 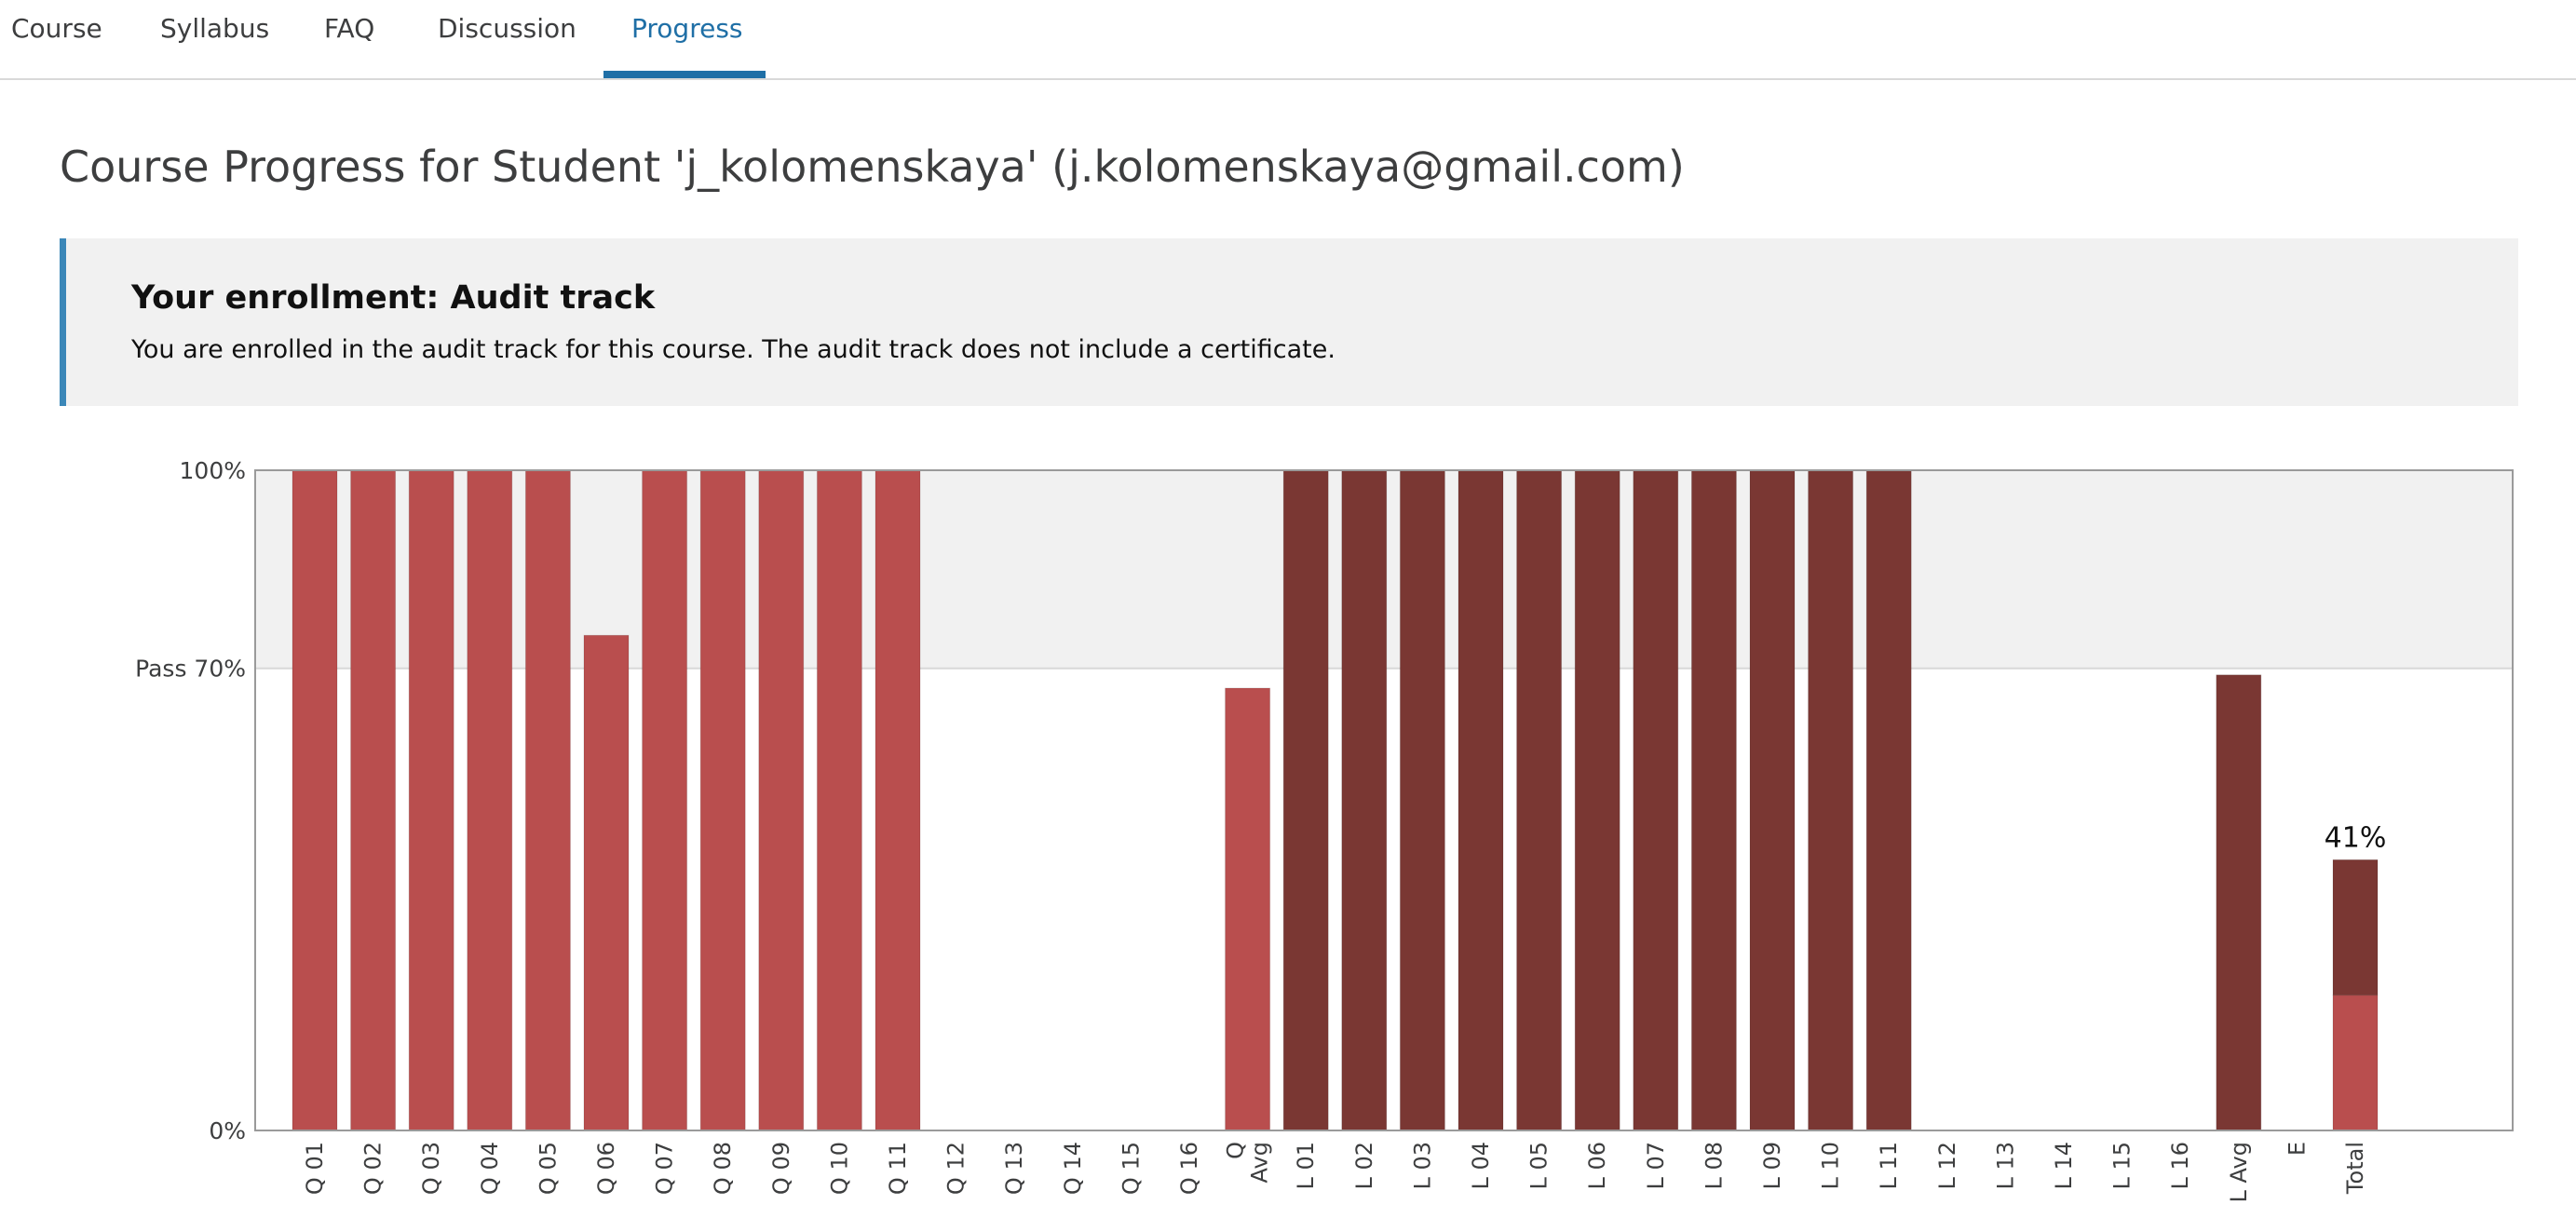 I want to click on x-tick-label: Q 09, so click(x=781, y=1168).